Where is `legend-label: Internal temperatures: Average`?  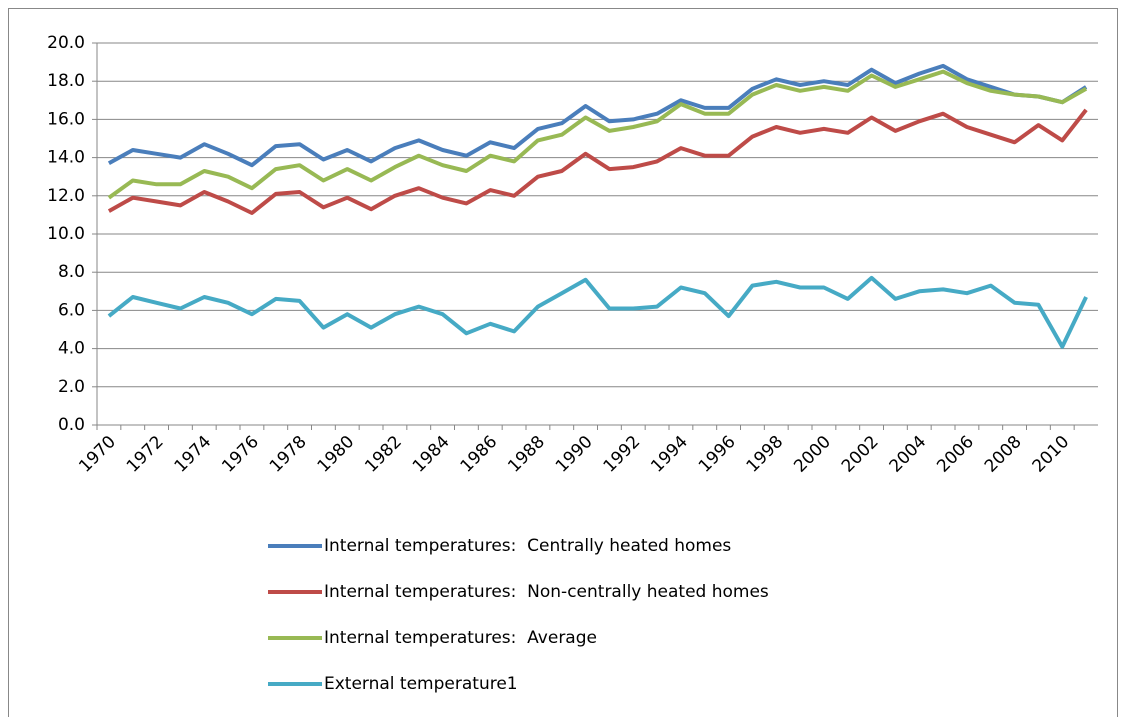 legend-label: Internal temperatures: Average is located at coordinates (460, 638).